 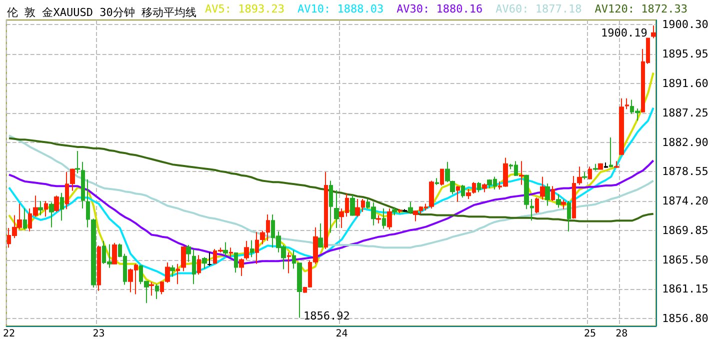 I want to click on text: AV60: 1877.18, so click(x=539, y=9).